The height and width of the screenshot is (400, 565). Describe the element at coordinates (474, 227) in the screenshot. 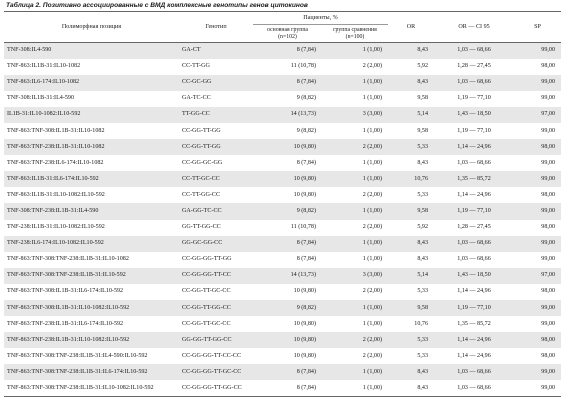

I see `cell-ci: 1,28 — 27,45` at that location.